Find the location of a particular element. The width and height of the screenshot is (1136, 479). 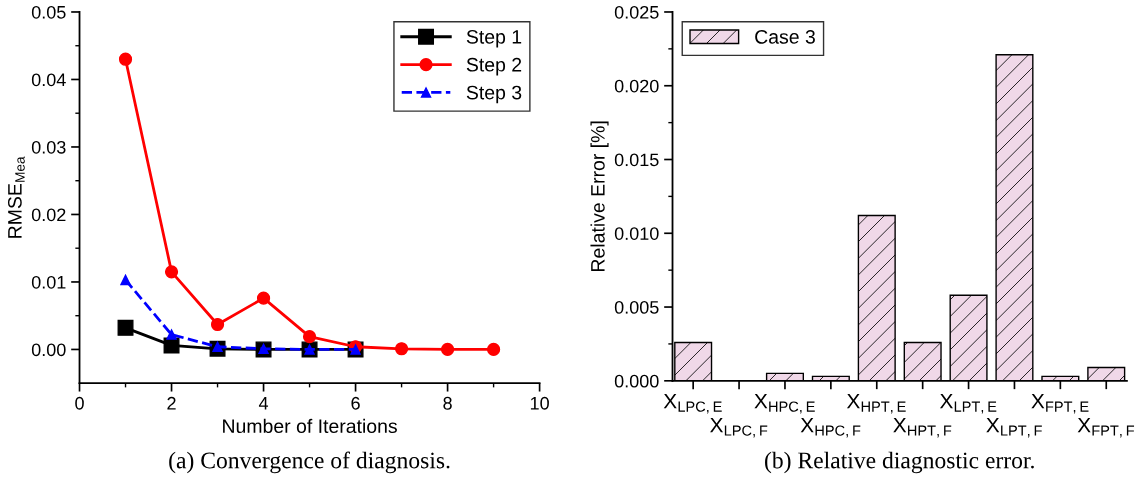

legend-label: Step 1 is located at coordinates (494, 38).